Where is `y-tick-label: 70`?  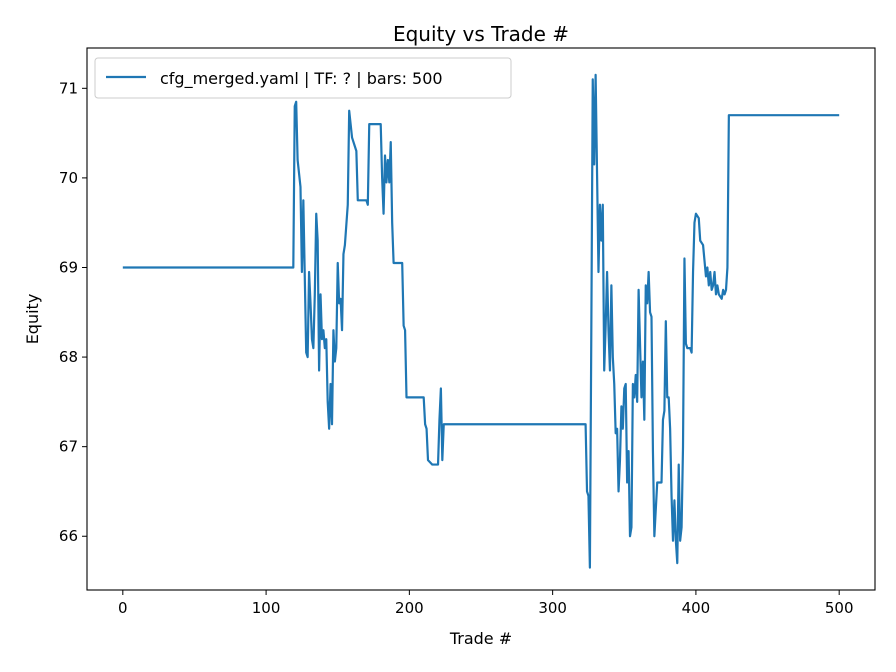
y-tick-label: 70 is located at coordinates (68, 178).